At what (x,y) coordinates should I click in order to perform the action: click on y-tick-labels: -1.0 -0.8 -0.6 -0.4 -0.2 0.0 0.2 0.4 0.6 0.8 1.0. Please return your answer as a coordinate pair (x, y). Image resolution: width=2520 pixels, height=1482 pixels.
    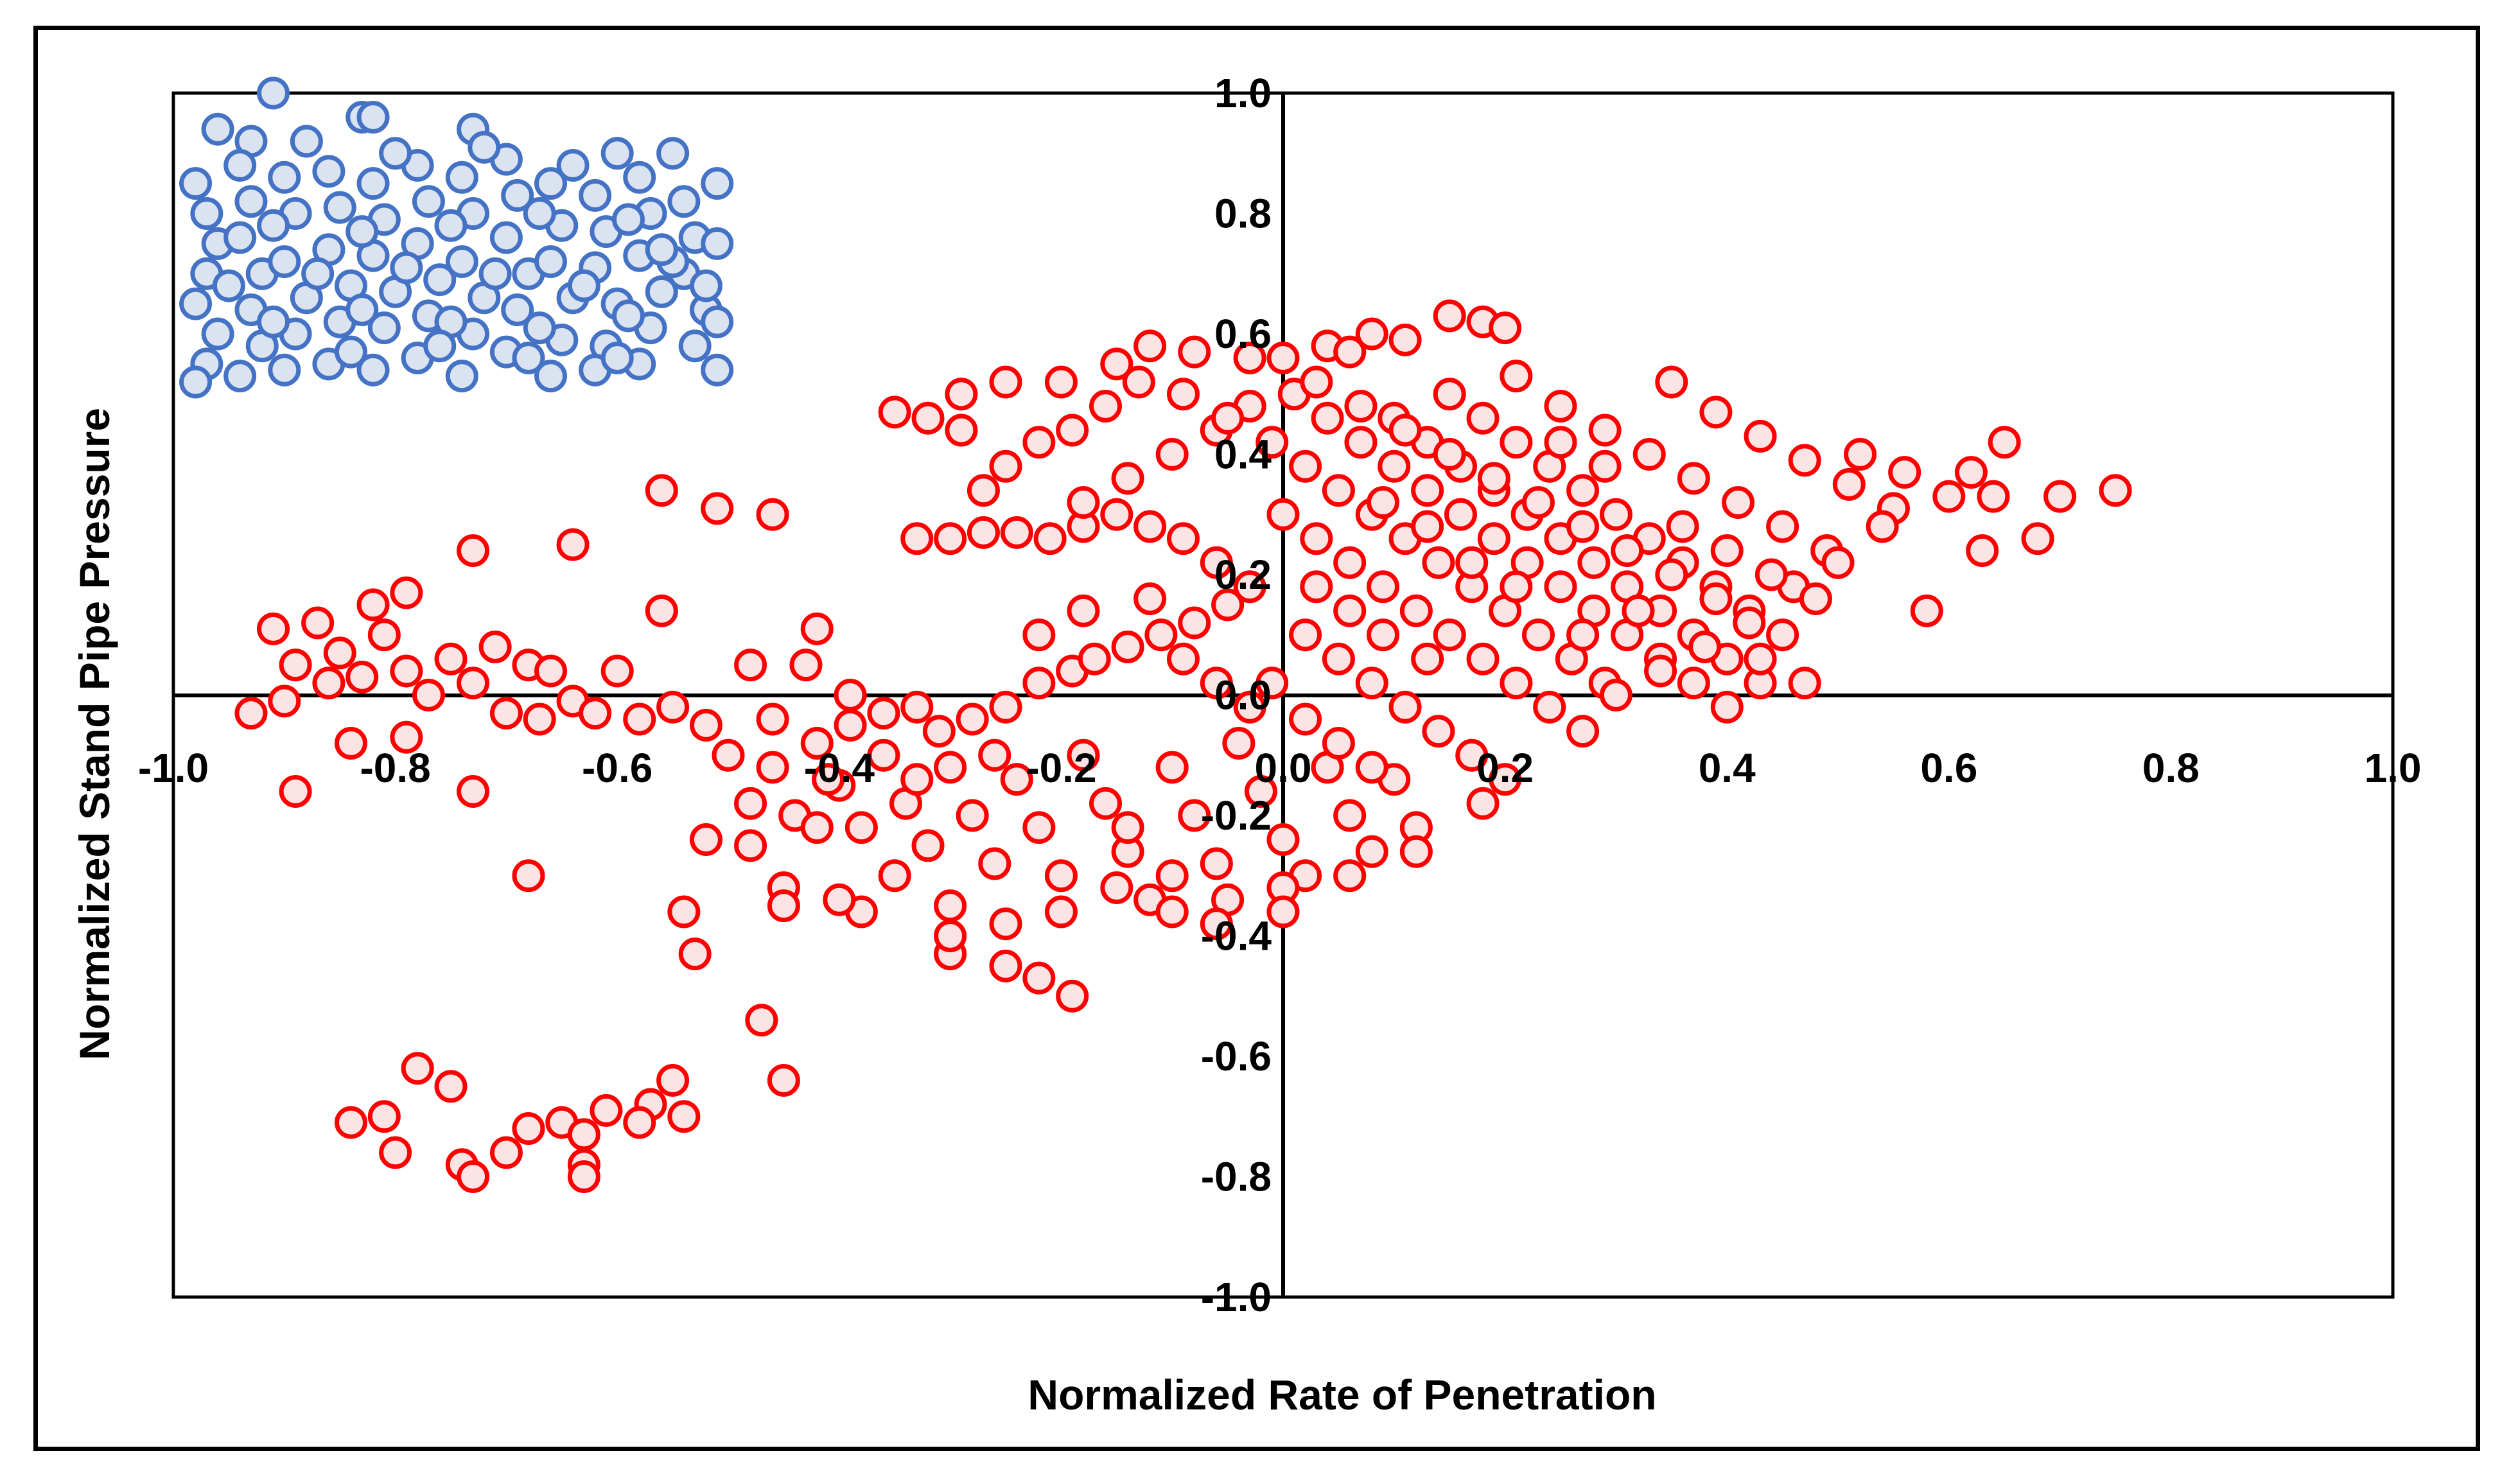
    Looking at the image, I should click on (1236, 695).